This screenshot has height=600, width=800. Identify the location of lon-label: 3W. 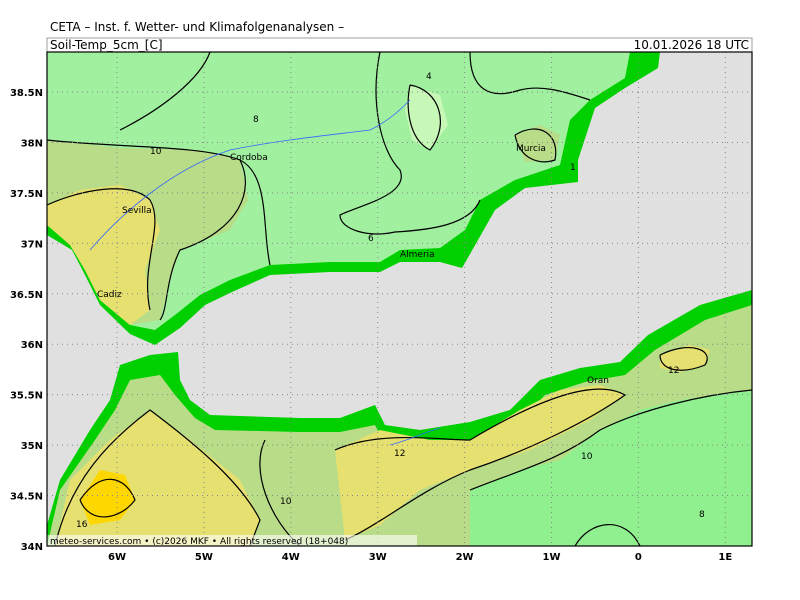
(378, 557).